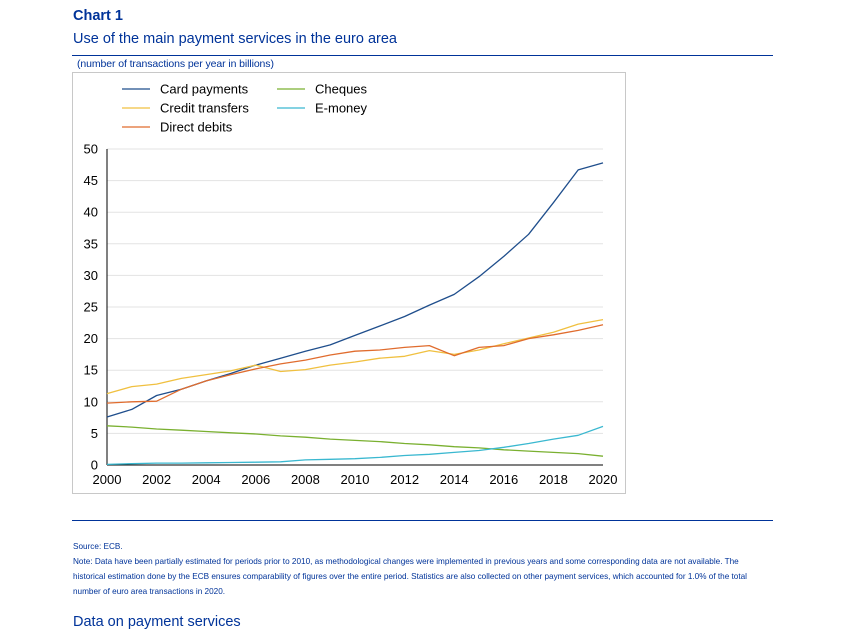  What do you see at coordinates (91, 307) in the screenshot?
I see `y-tick-label-25: 25` at bounding box center [91, 307].